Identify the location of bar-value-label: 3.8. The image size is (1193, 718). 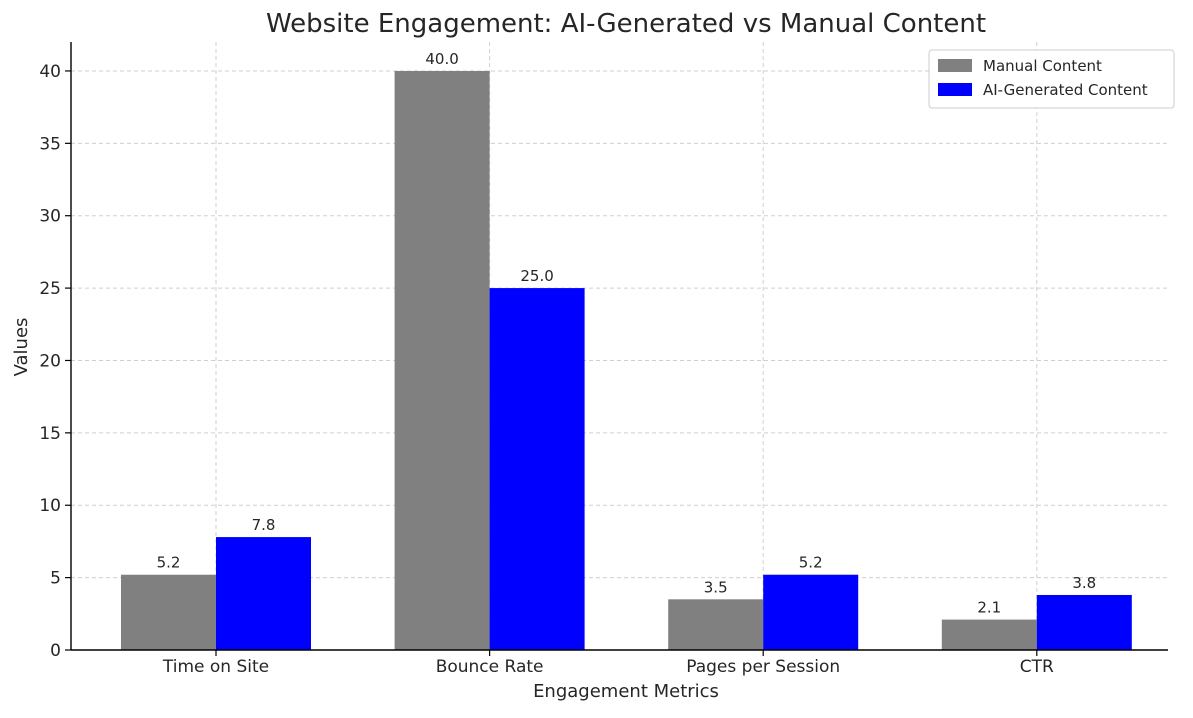
(1084, 583).